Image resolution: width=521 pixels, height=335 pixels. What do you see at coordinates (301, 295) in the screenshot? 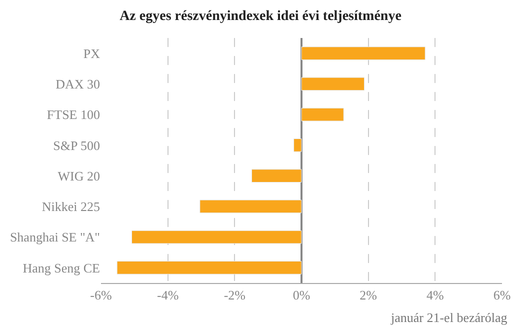
I see `x-tick-label: 0%` at bounding box center [301, 295].